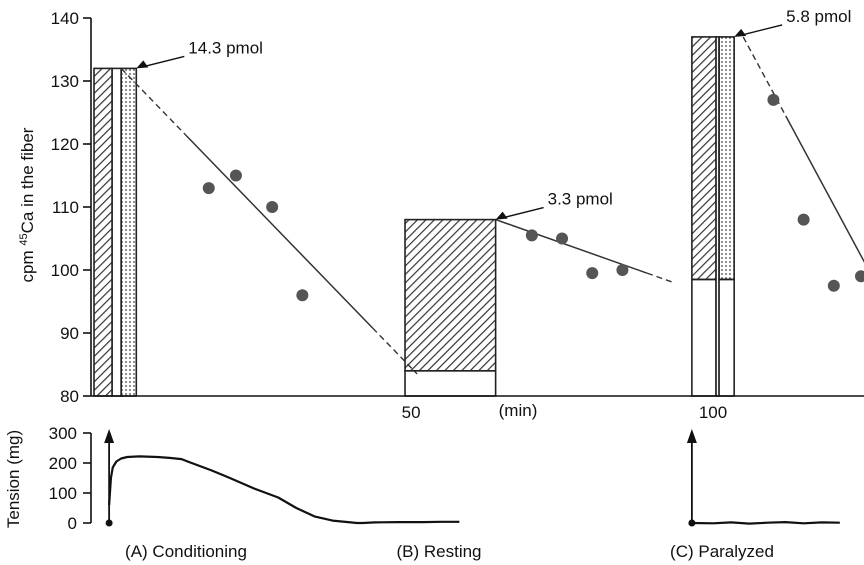  What do you see at coordinates (27, 264) in the screenshot?
I see `y-axis-title-prefix: cpm` at bounding box center [27, 264].